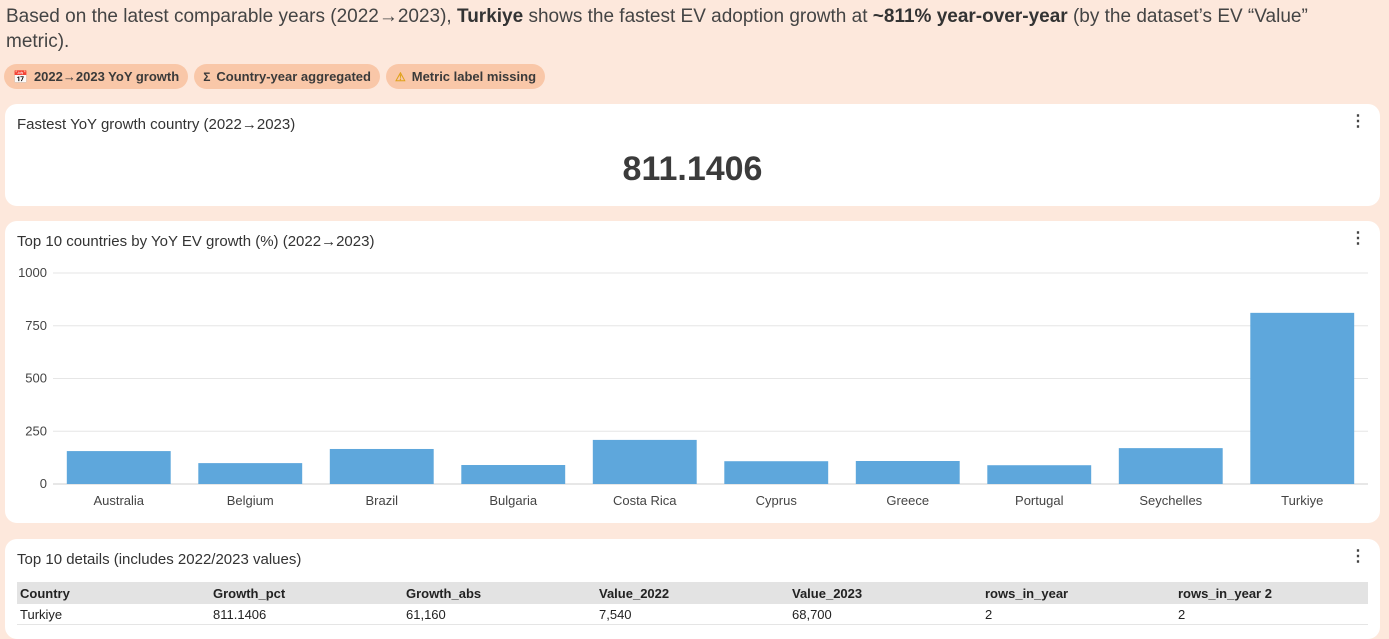  Describe the element at coordinates (885, 593) in the screenshot. I see `column-header: Value_2023` at that location.